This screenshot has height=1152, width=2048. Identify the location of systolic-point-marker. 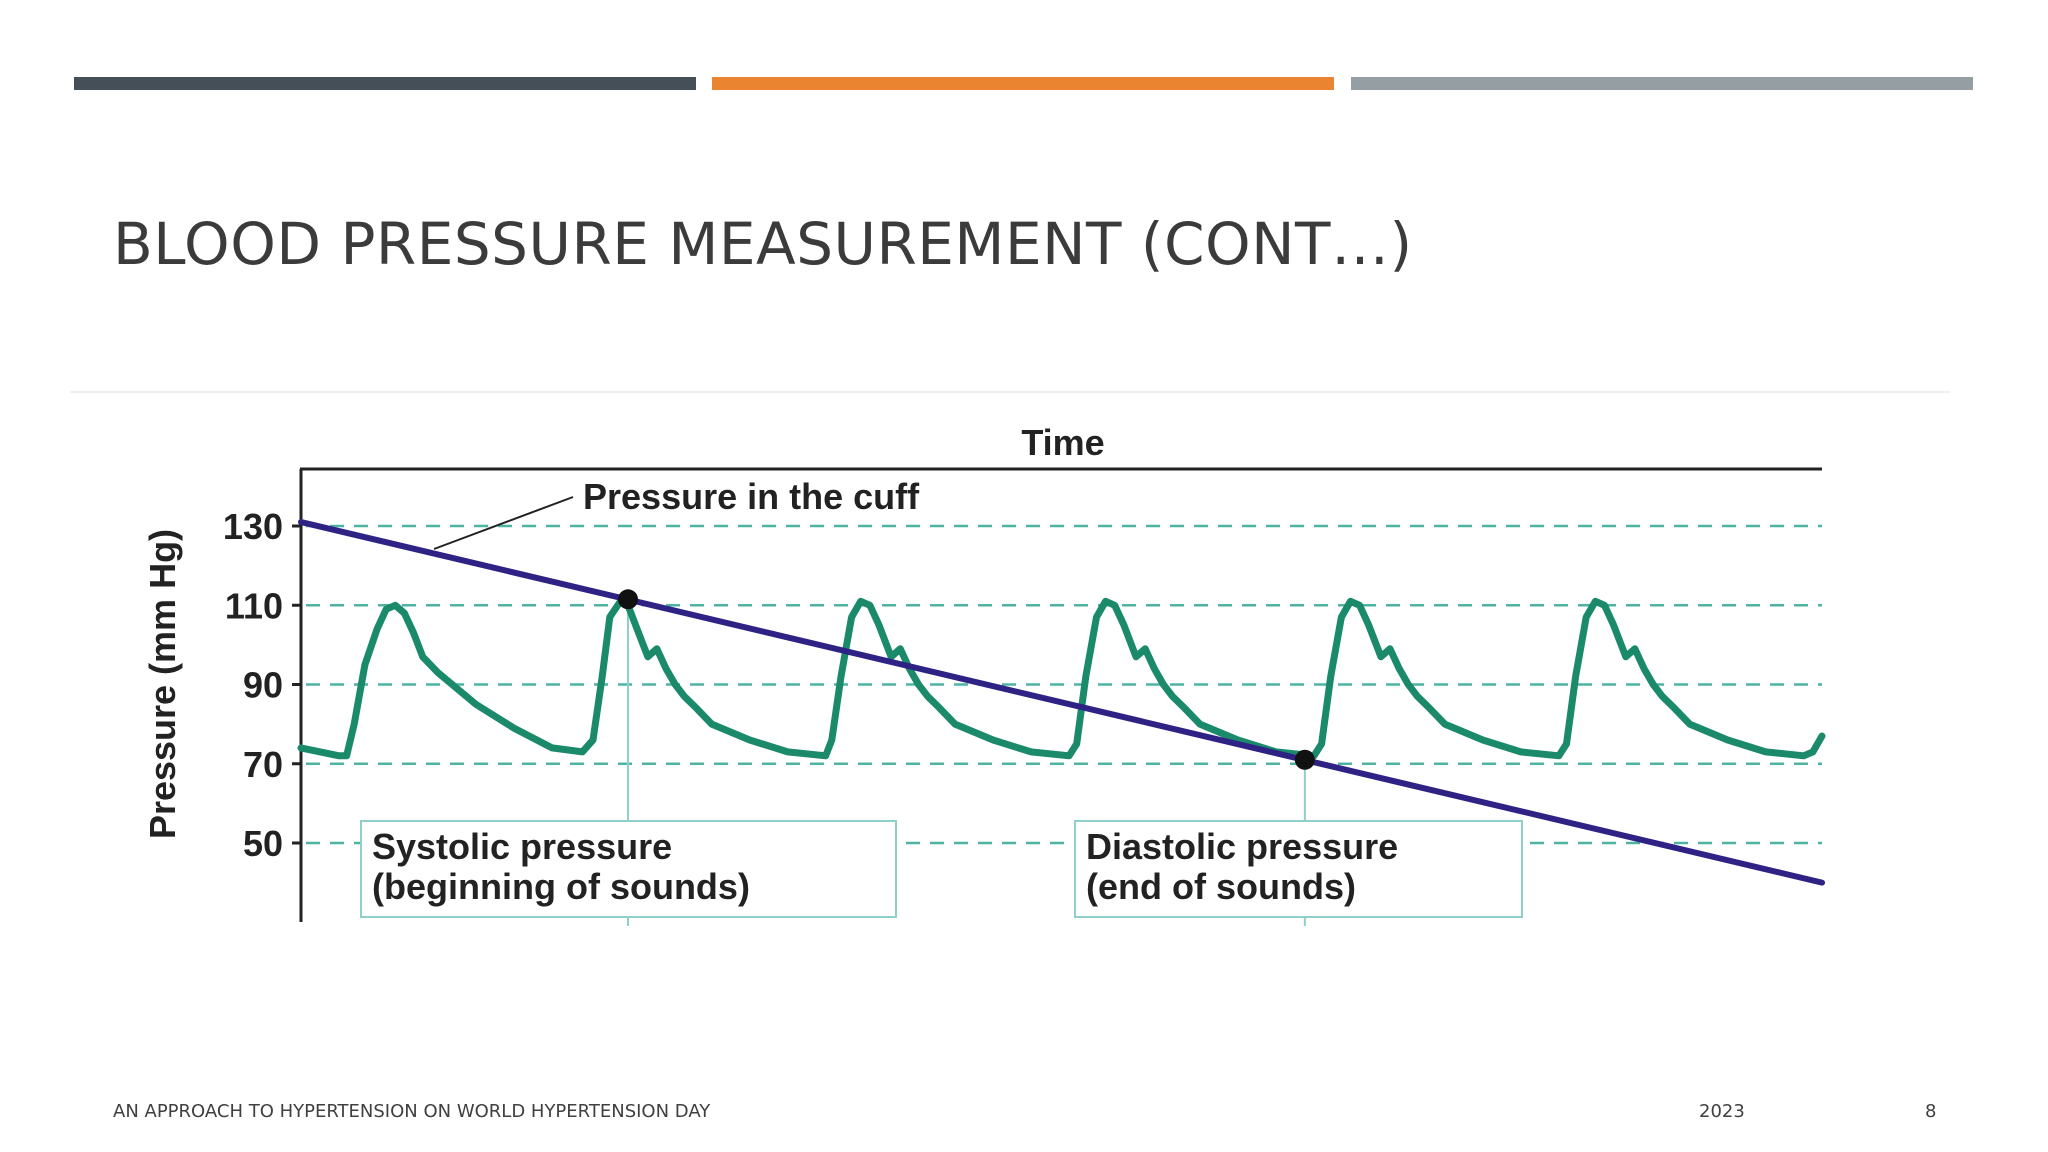
(628, 599).